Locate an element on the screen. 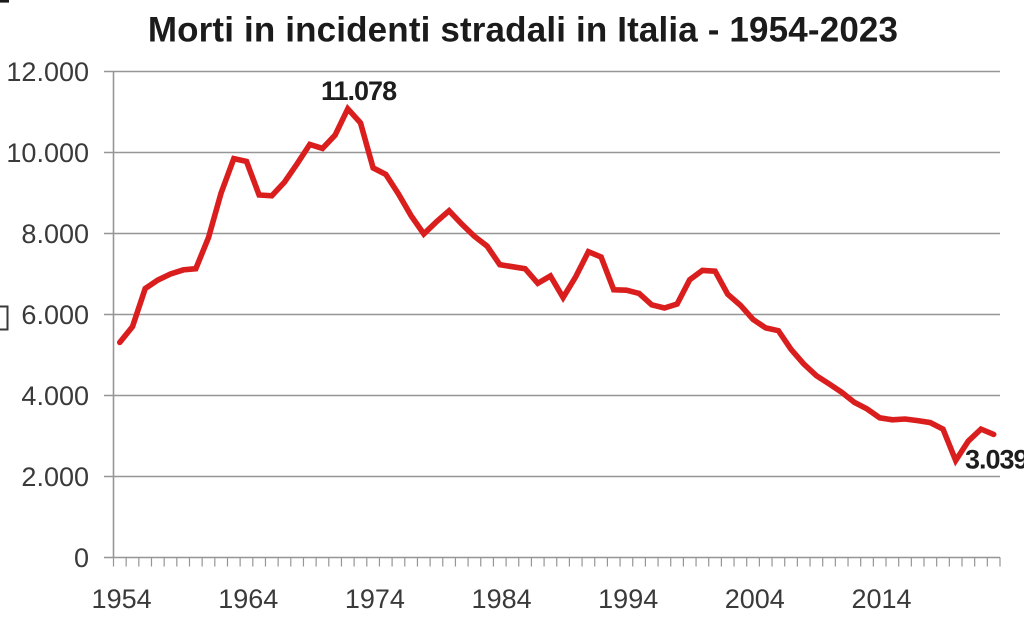 The image size is (1024, 629). svg-text: 0 is located at coordinates (81, 558).